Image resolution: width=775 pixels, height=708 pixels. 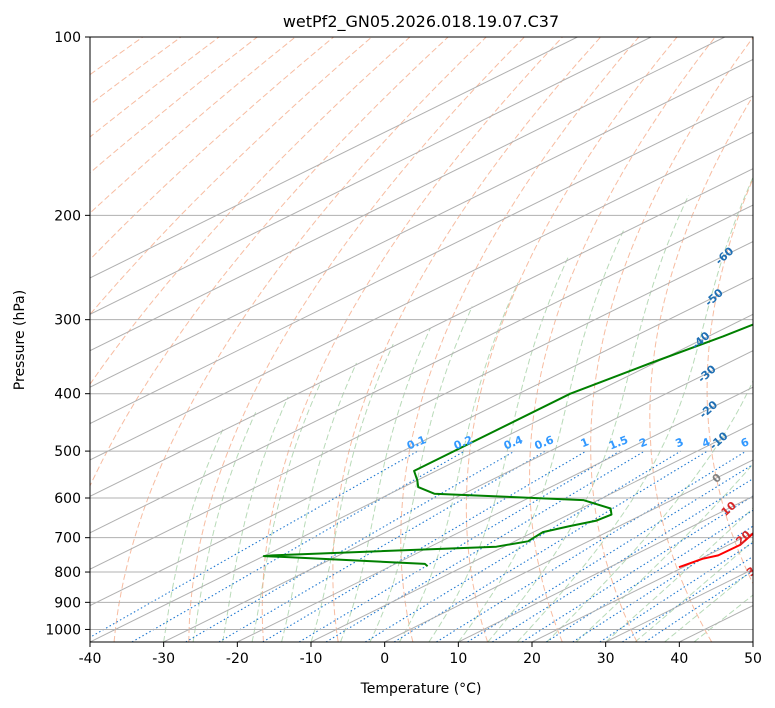 What do you see at coordinates (67, 334) in the screenshot?
I see `y-axis: 100 200 300 400 500 600 700 800 900 1000` at bounding box center [67, 334].